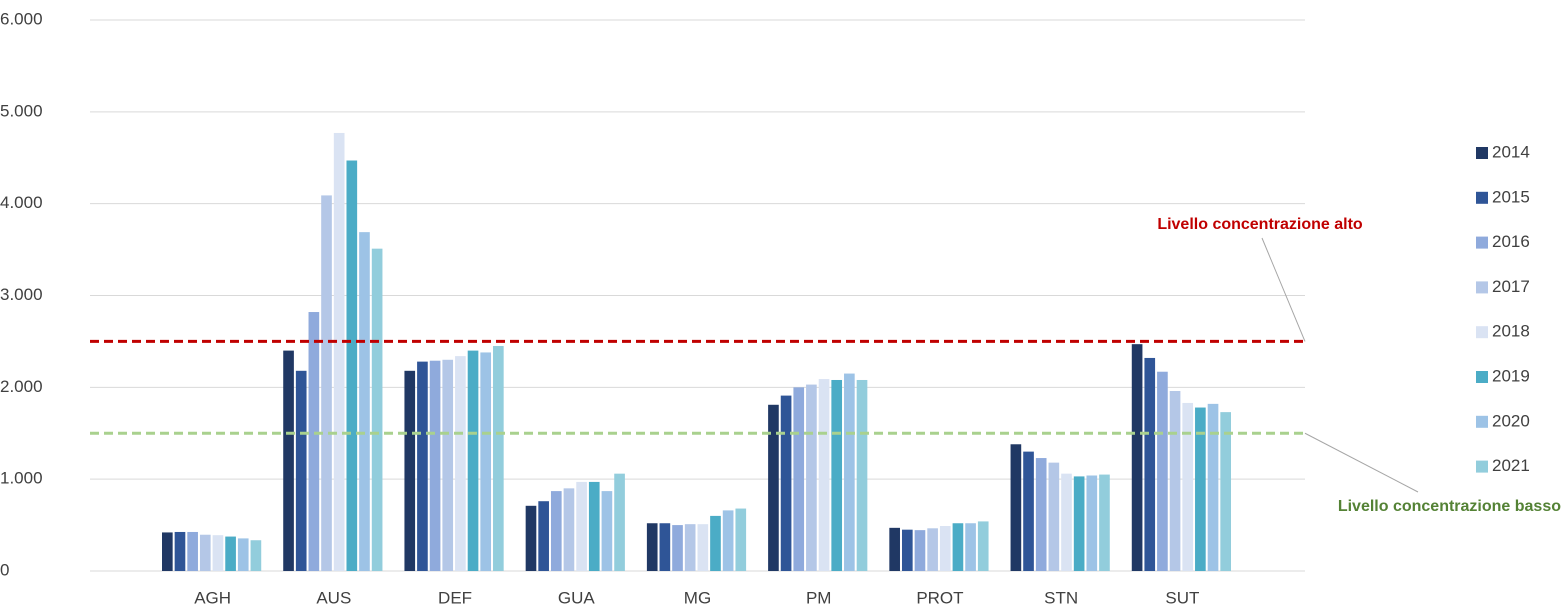 This screenshot has height=611, width=1563. I want to click on legend-label: 2014, so click(1511, 151).